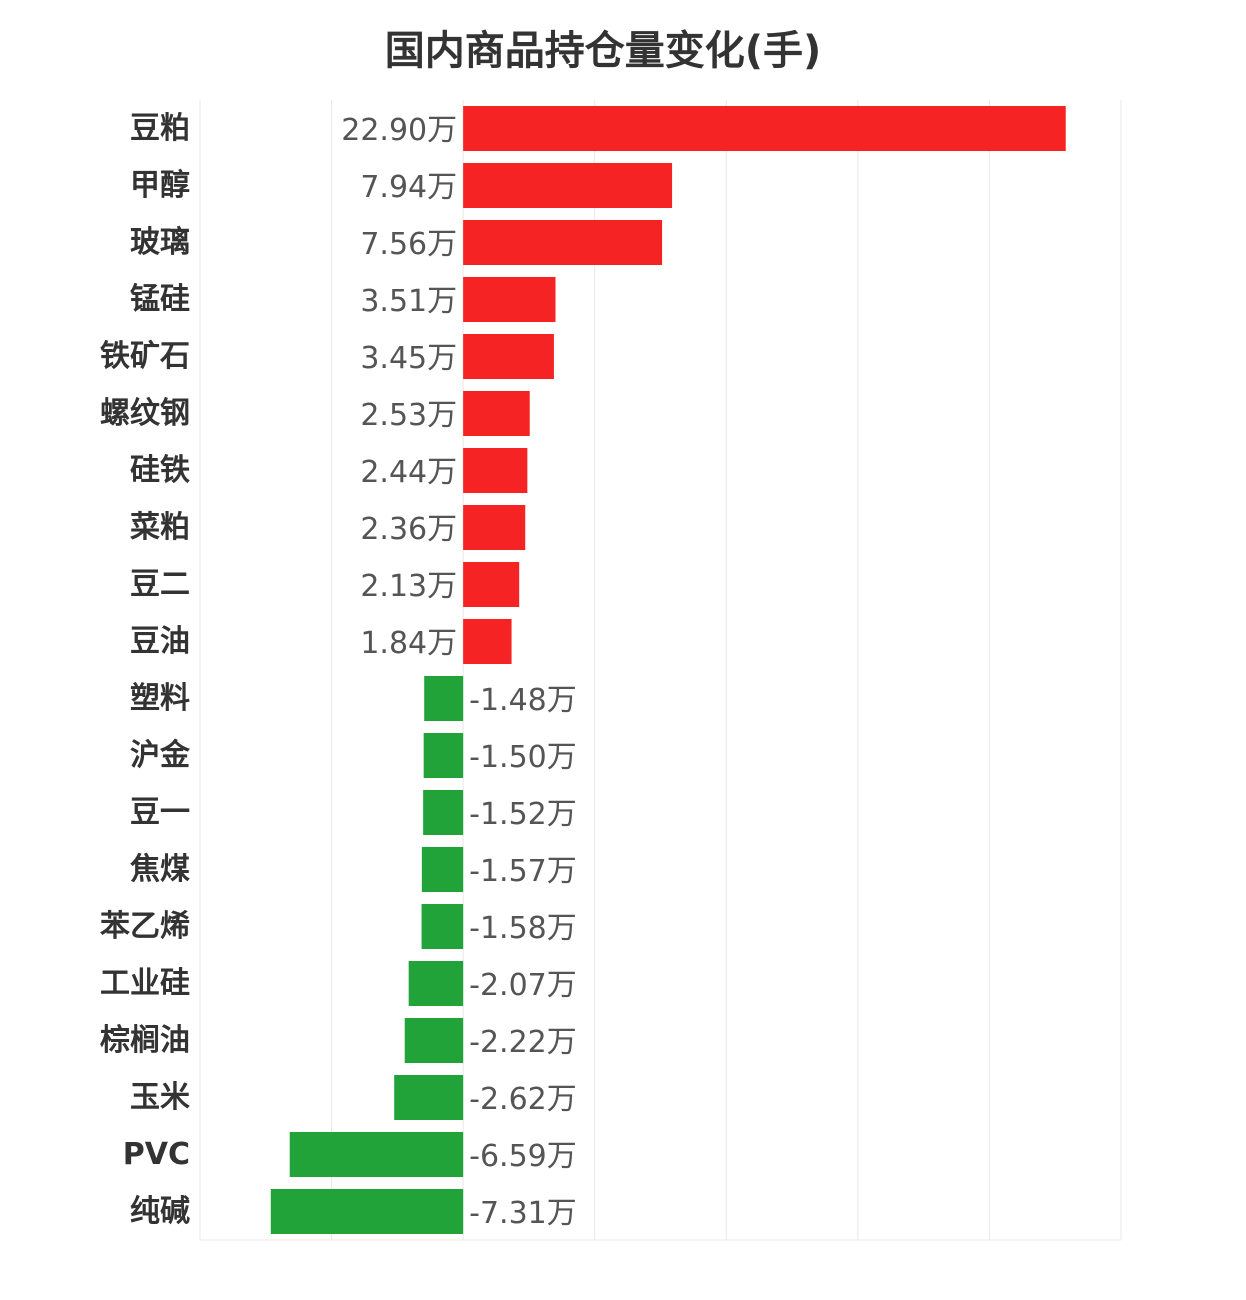  Describe the element at coordinates (523, 1042) in the screenshot. I see `value-label: -2.22万` at that location.